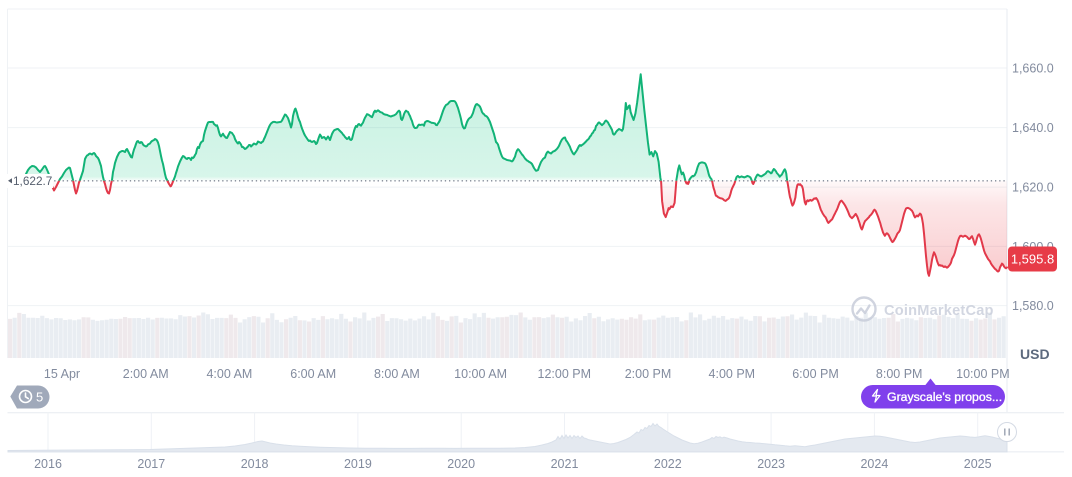 The image size is (1072, 477). Describe the element at coordinates (1033, 188) in the screenshot. I see `svg-text: 1,620.0` at that location.